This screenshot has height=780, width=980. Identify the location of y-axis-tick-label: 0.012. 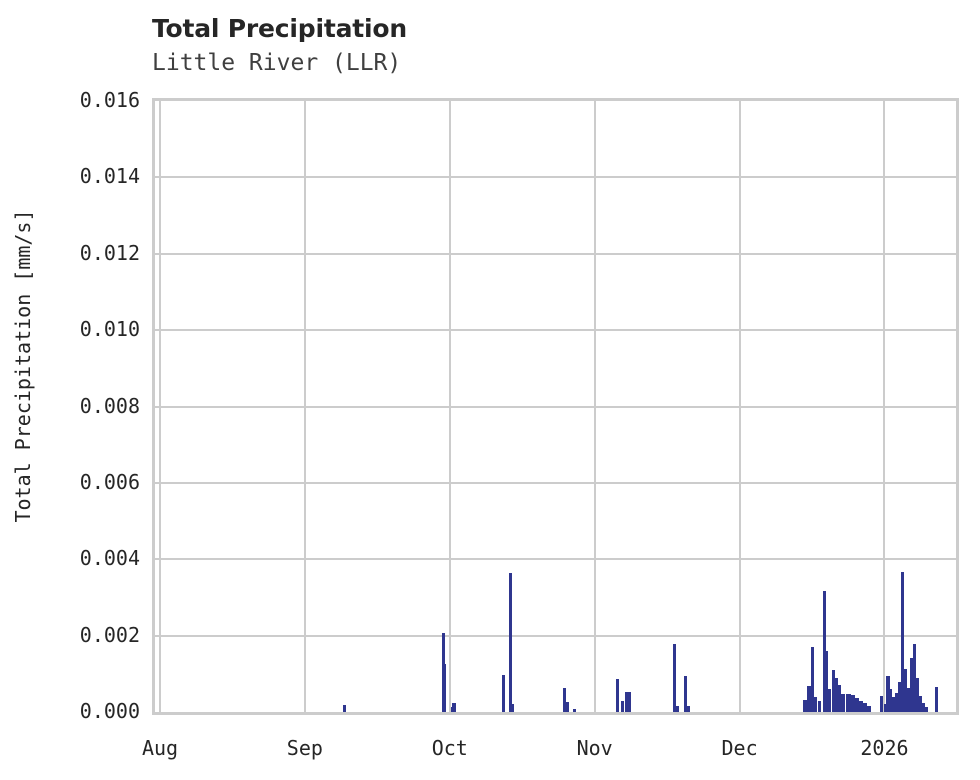
(109, 252).